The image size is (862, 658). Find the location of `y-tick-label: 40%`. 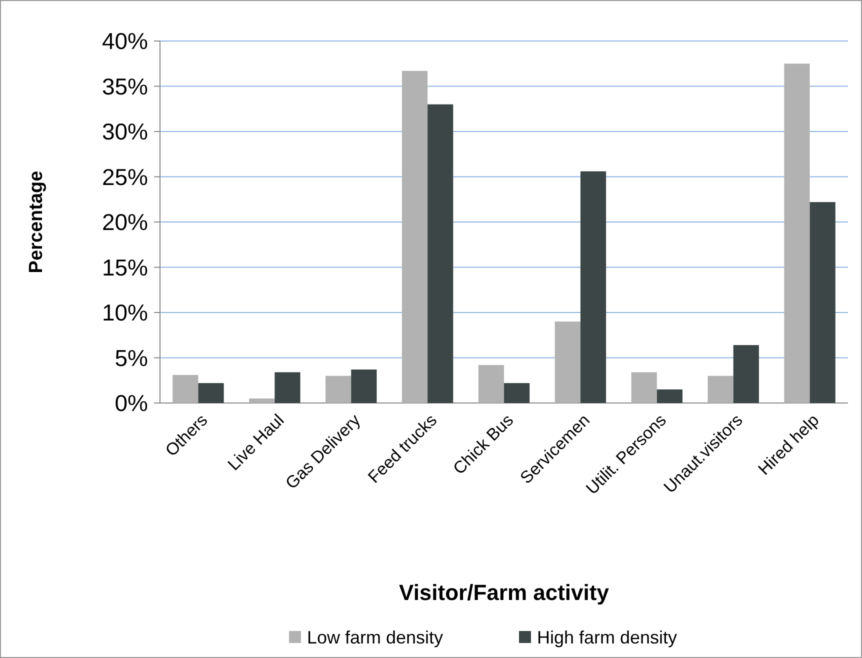

y-tick-label: 40% is located at coordinates (125, 41).